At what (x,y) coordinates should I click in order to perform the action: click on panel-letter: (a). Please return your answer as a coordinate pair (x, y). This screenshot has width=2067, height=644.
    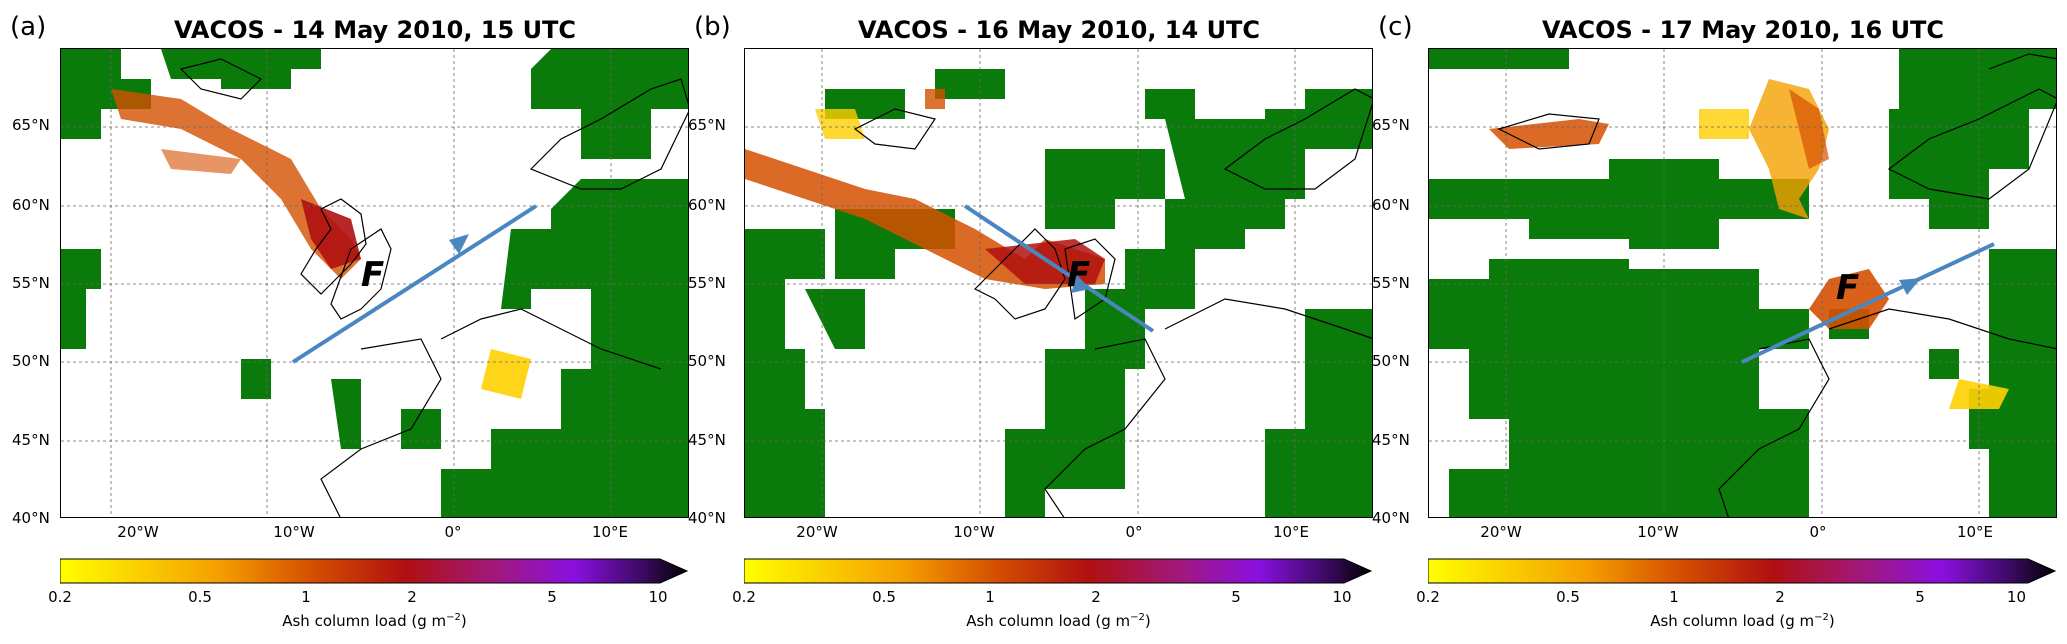
    Looking at the image, I should click on (28, 27).